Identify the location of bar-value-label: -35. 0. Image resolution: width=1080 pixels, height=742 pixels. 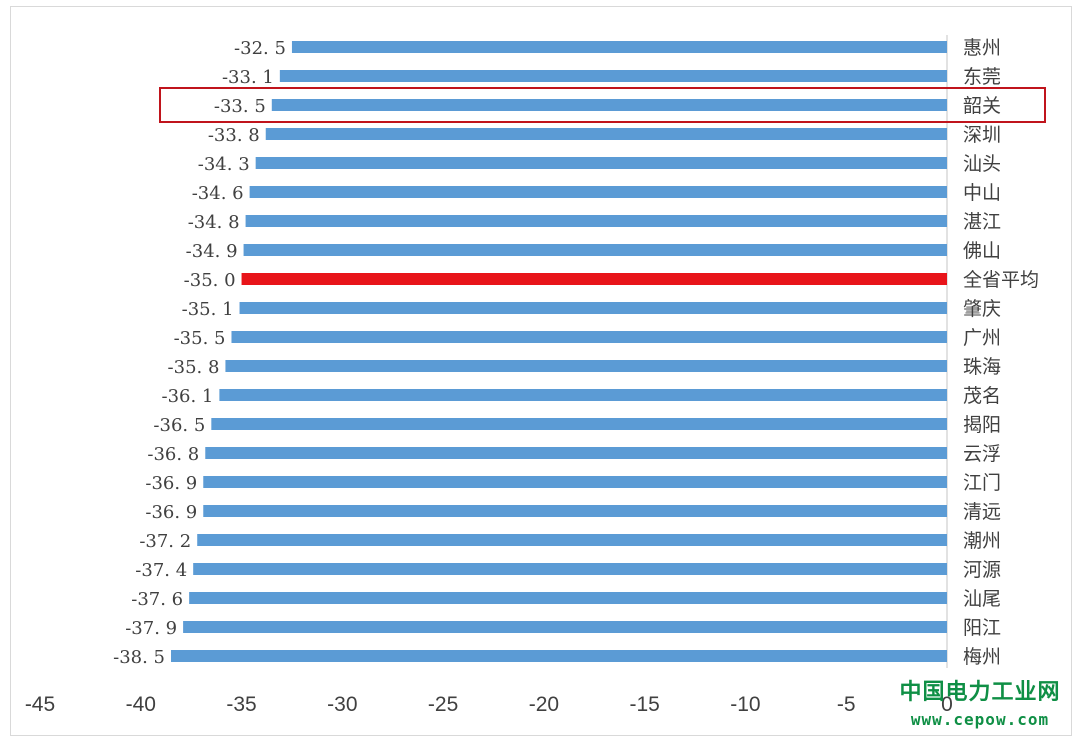
(210, 280).